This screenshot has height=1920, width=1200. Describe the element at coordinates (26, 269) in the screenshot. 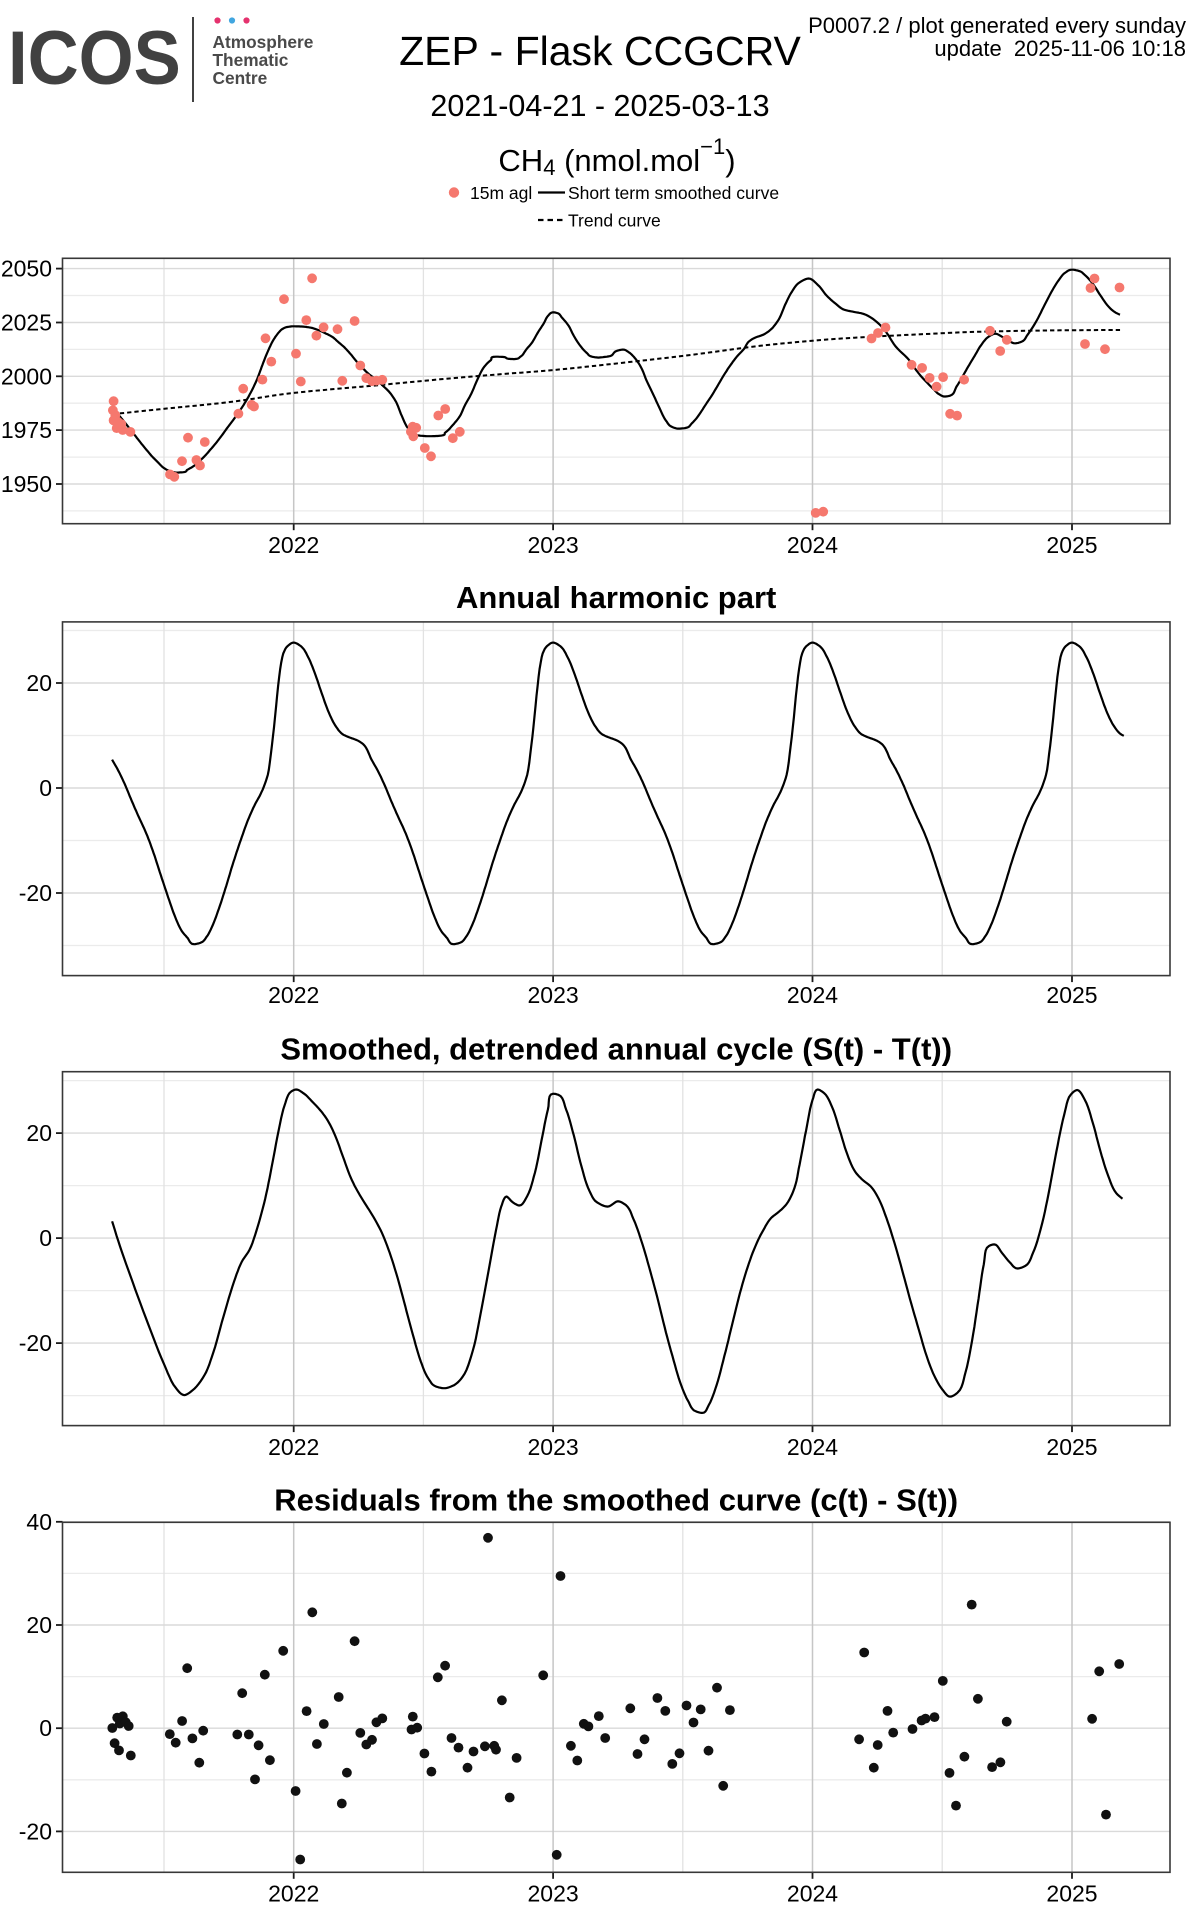

I see `svg-text: 2050` at that location.